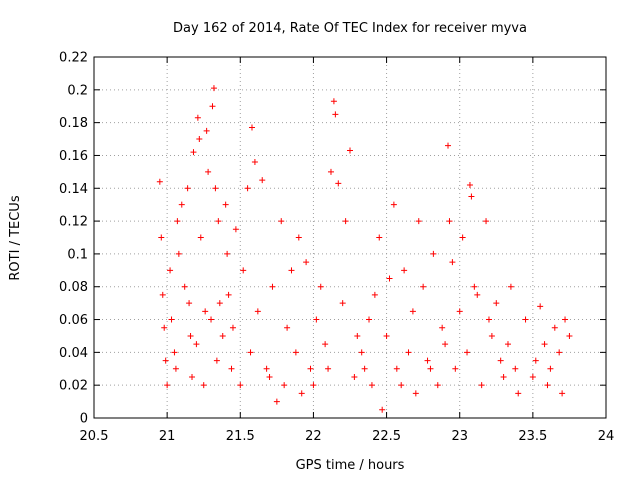  I want to click on y-tick-label: 0.02, so click(73, 386).